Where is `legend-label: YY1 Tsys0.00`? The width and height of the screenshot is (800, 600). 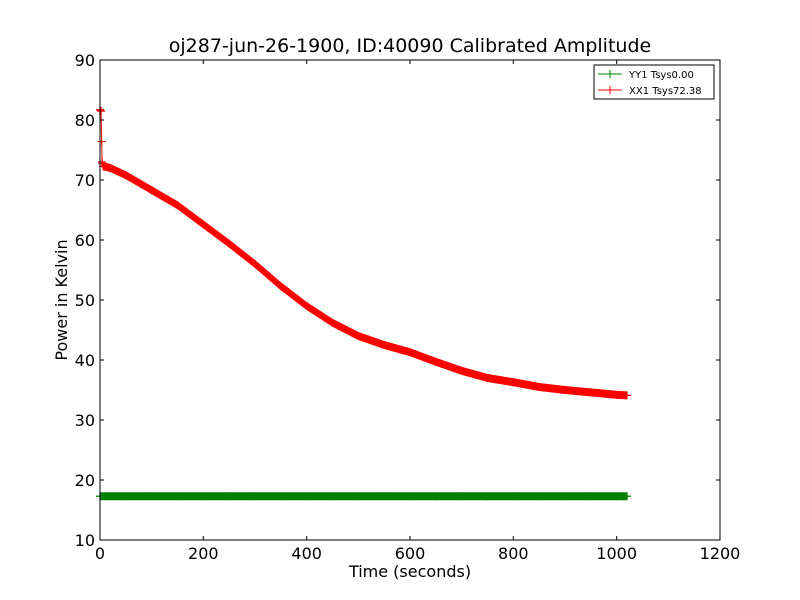 legend-label: YY1 Tsys0.00 is located at coordinates (661, 75).